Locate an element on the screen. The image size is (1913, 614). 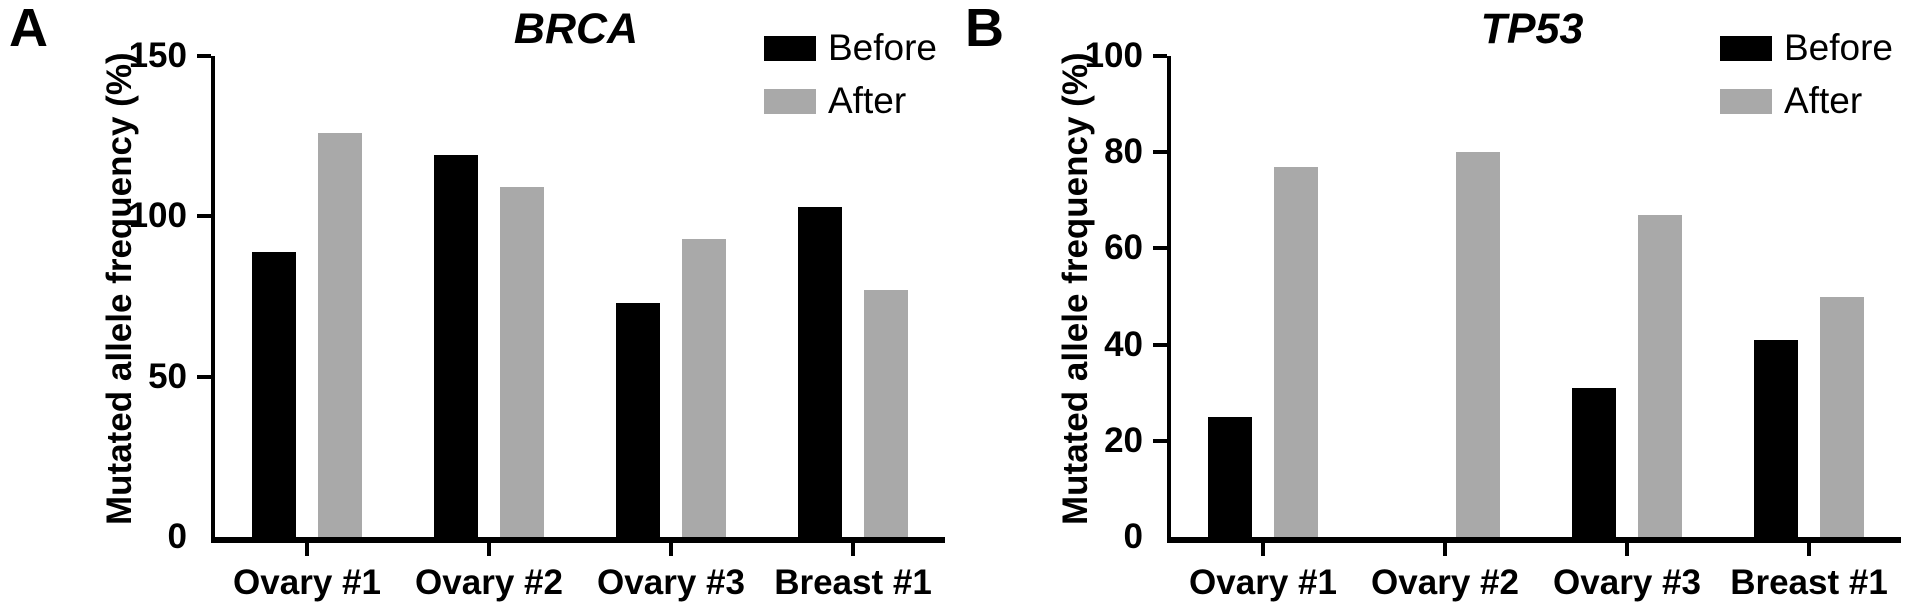
panel-letter-b: B is located at coordinates (984, 29).